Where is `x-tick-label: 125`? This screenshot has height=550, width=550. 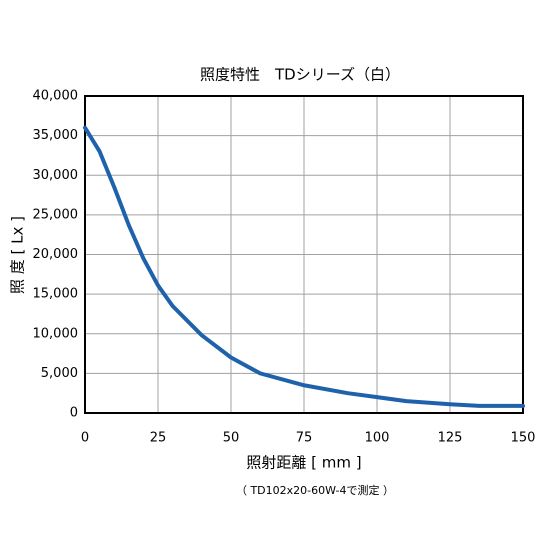
x-tick-label: 125 is located at coordinates (450, 438).